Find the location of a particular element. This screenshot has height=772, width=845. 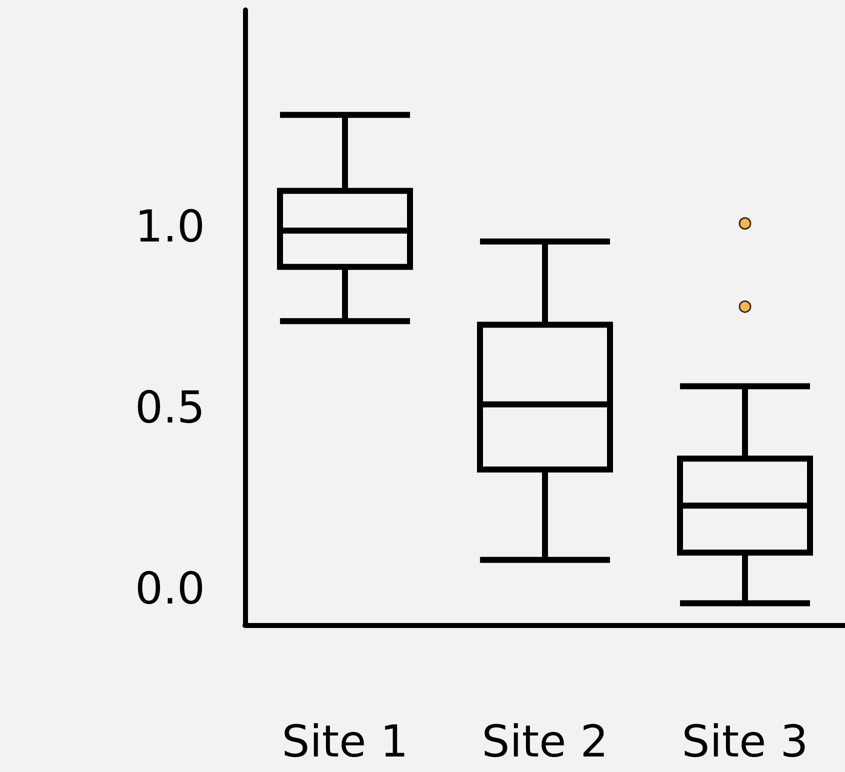

y-tick-label: 0.5 is located at coordinates (170, 408).